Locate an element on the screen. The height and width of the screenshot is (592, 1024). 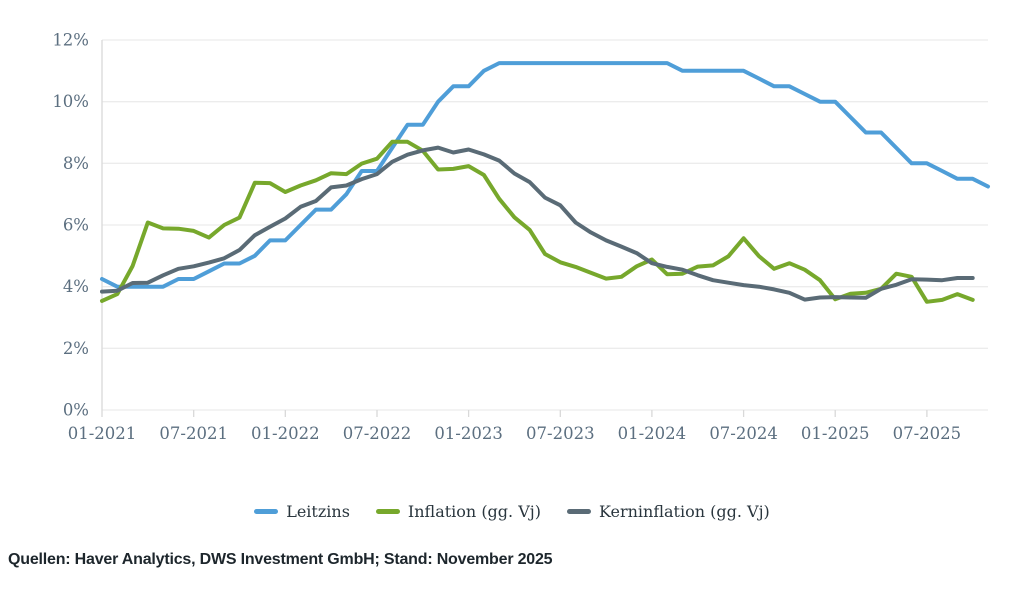
svg-text: 07-2022 is located at coordinates (377, 433).